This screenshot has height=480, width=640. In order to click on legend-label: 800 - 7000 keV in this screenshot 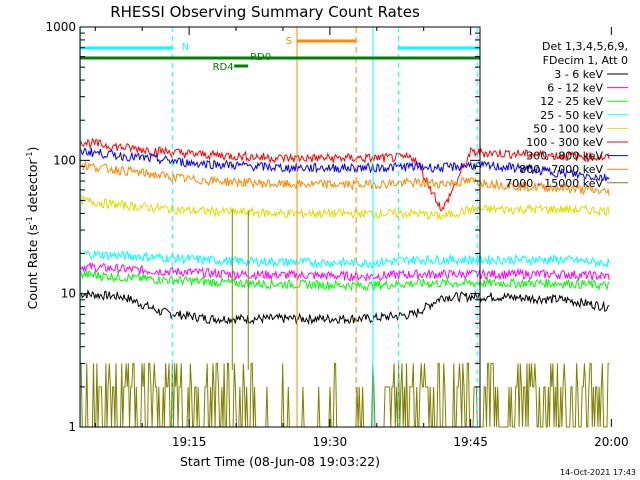, I will do `click(561, 169)`.